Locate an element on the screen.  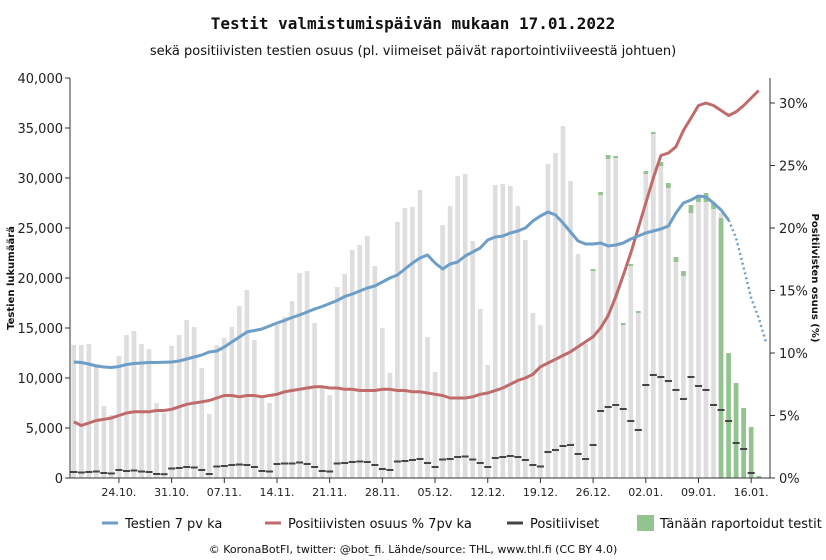
legend-positive-share: Positiivisten osuus % 7pv ka is located at coordinates (368, 524).